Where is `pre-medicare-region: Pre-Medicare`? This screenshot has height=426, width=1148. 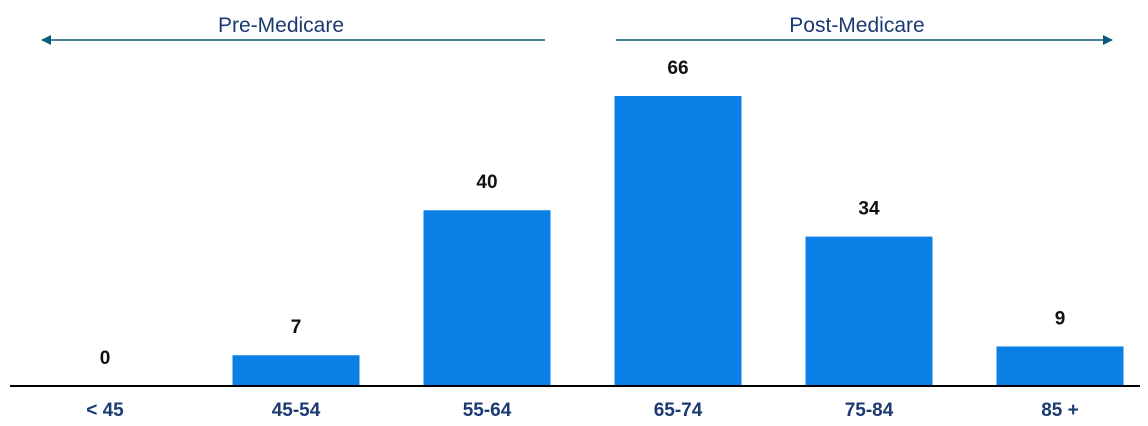
pre-medicare-region: Pre-Medicare is located at coordinates (293, 29).